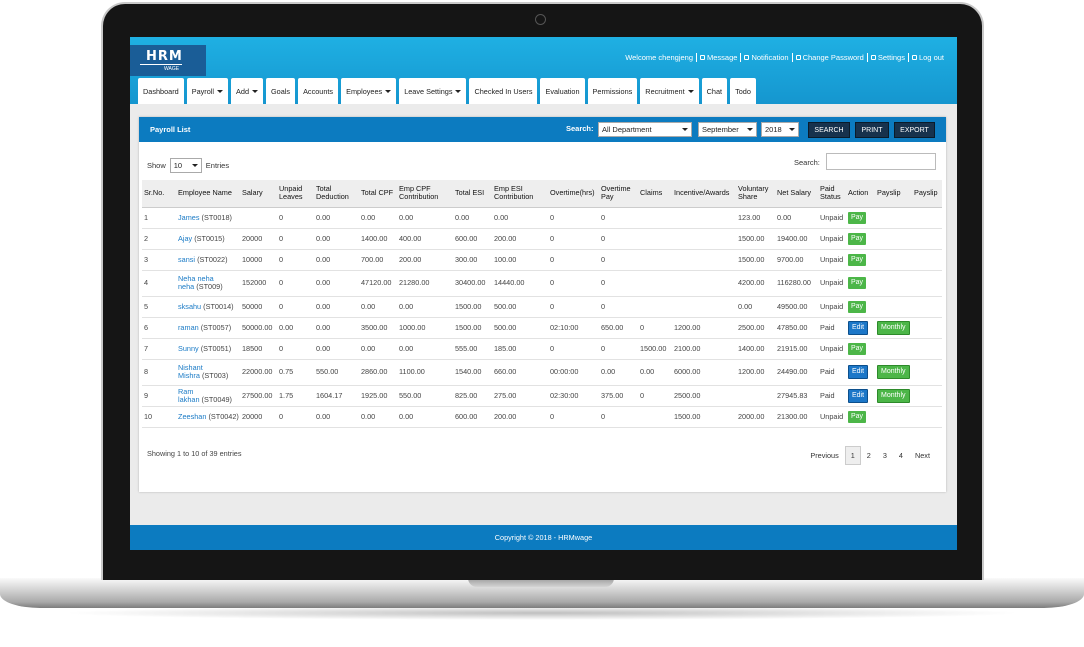 The image size is (1084, 647). Describe the element at coordinates (900, 455) in the screenshot. I see `page-number: 4` at that location.